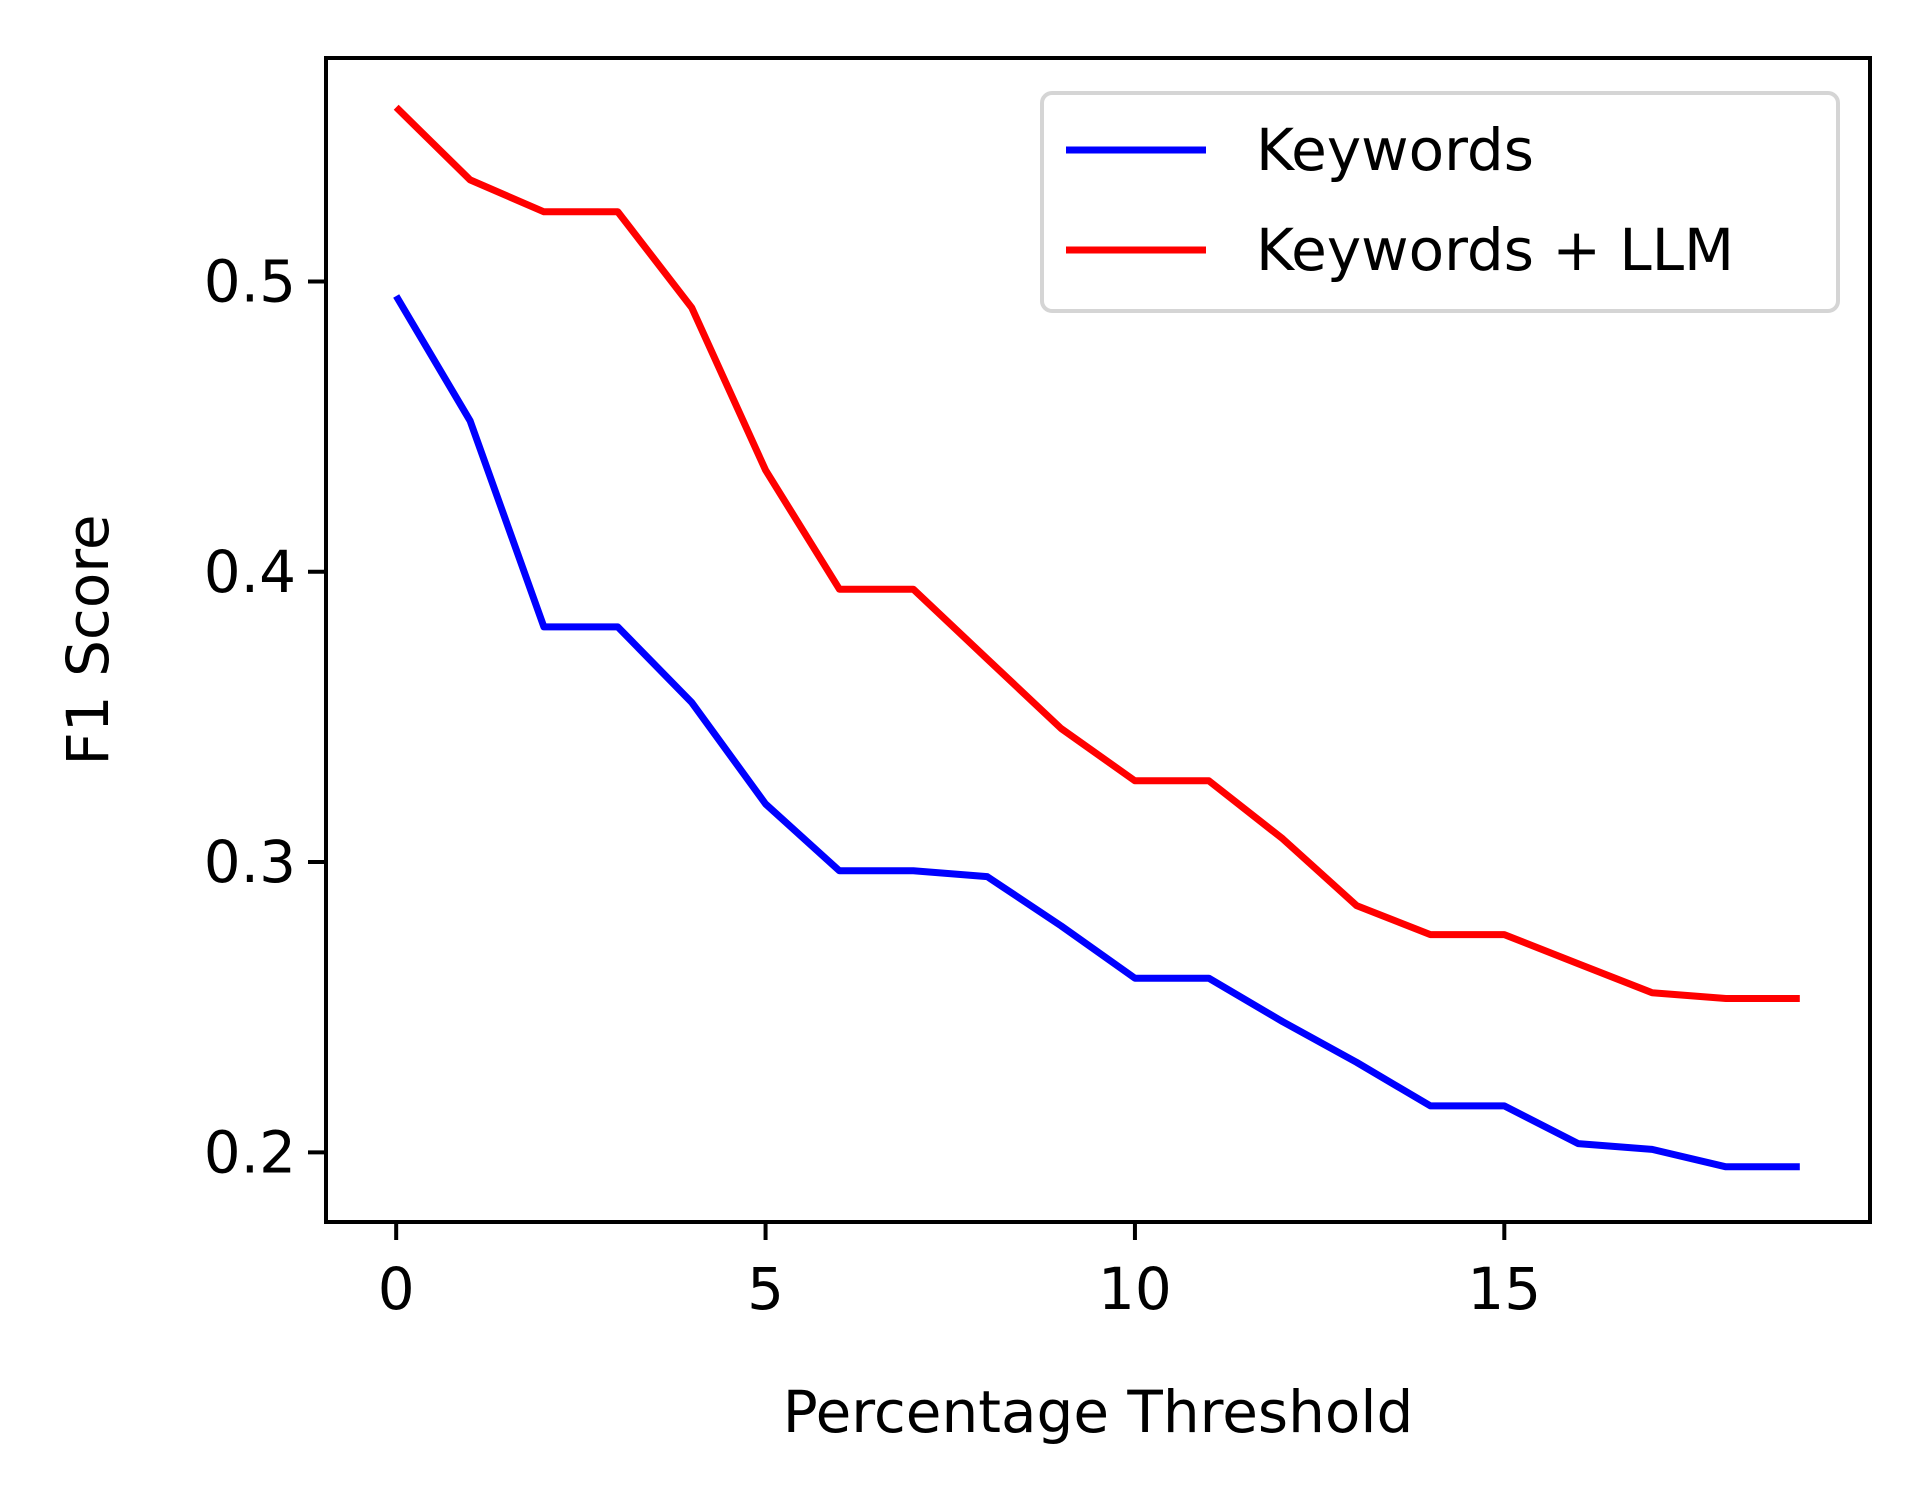 This screenshot has width=1918, height=1503. I want to click on x-tick-label: 0, so click(396, 1289).